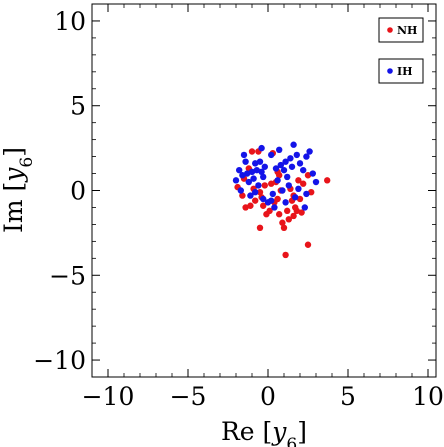  Describe the element at coordinates (407, 30) in the screenshot. I see `legend-label: NH` at that location.